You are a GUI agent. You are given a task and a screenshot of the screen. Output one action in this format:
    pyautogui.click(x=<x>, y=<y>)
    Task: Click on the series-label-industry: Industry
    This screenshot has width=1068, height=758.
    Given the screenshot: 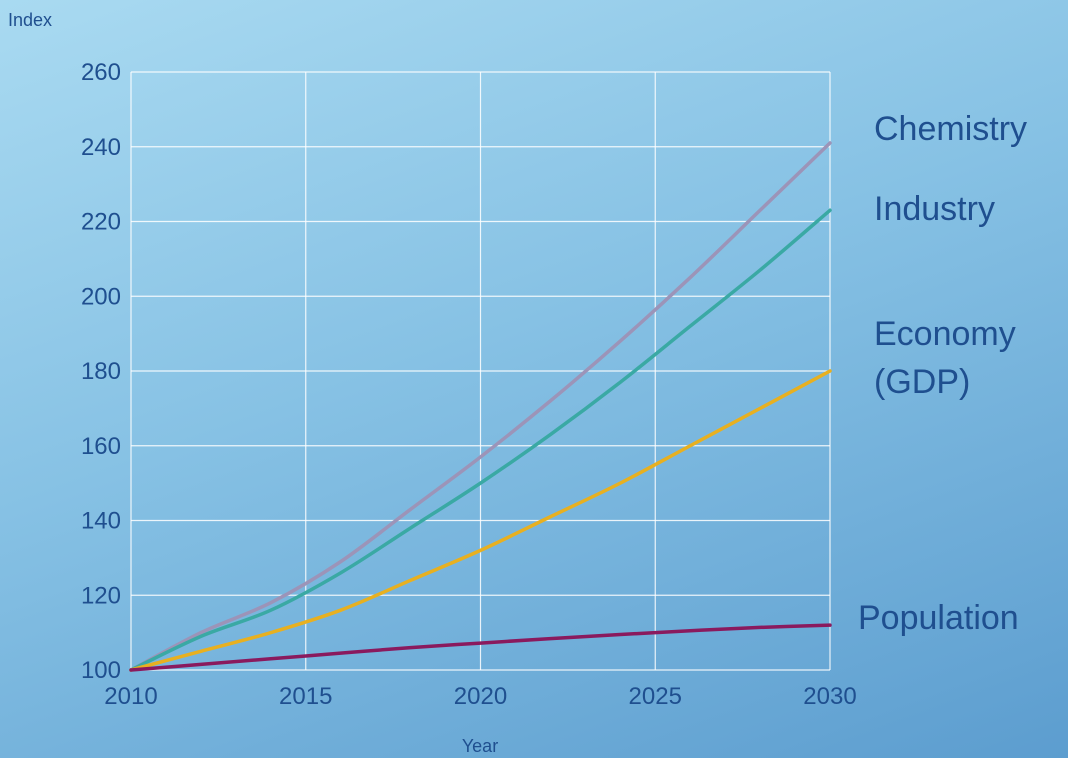 What is the action you would take?
    pyautogui.click(x=934, y=209)
    